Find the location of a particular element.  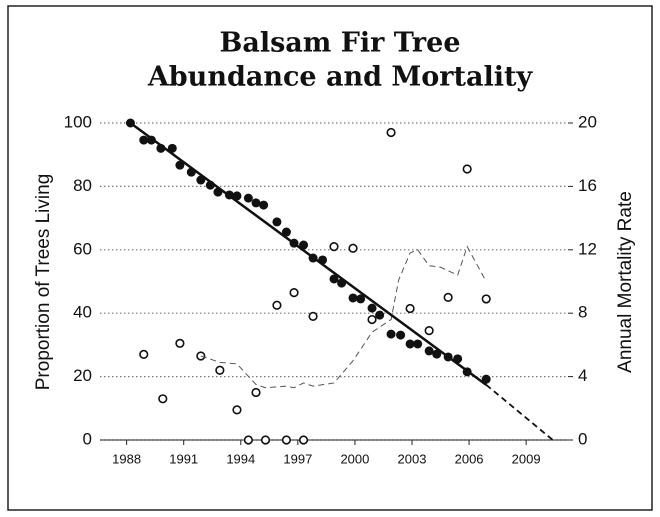

x-tick-label: 2003 is located at coordinates (412, 458).